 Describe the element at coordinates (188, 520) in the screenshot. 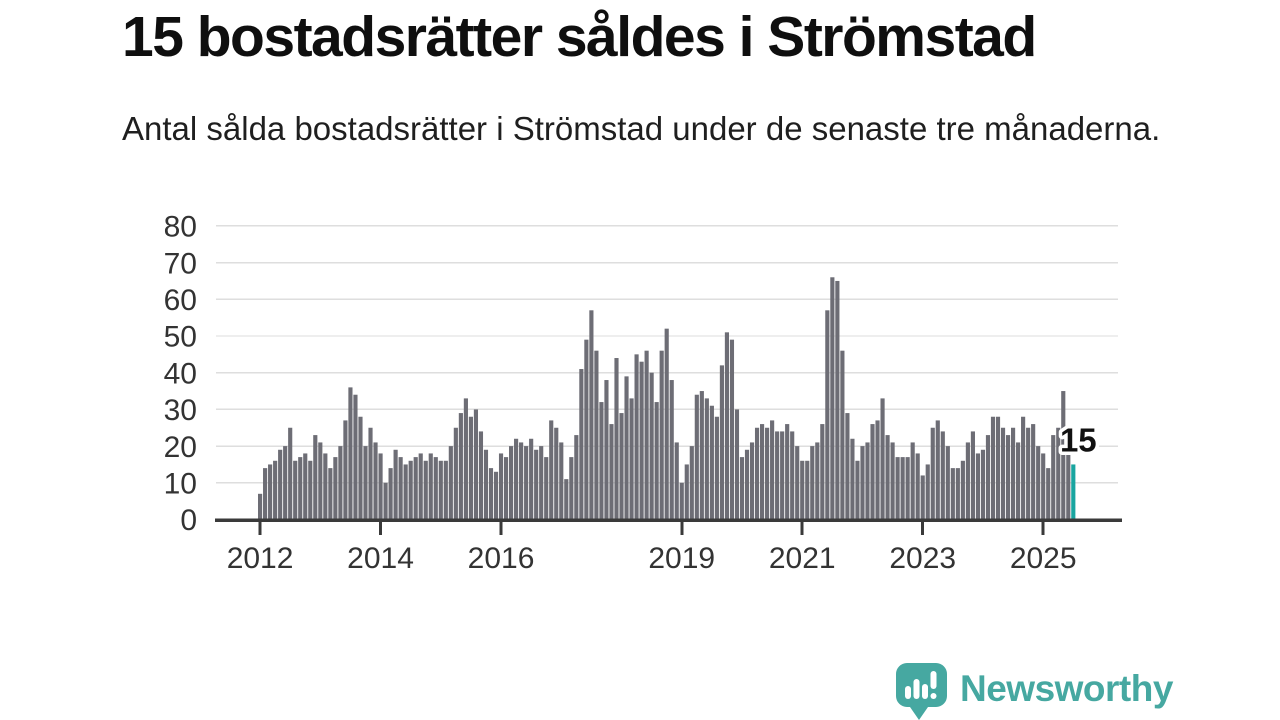

I see `y-tick-label: 0` at that location.